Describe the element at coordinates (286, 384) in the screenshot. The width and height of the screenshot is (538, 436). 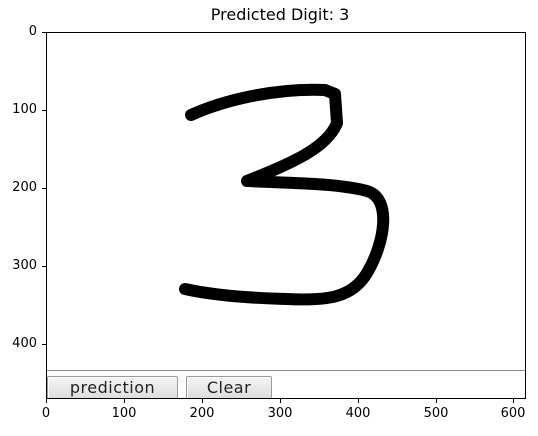
I see `button-bar: prediction Clear` at that location.